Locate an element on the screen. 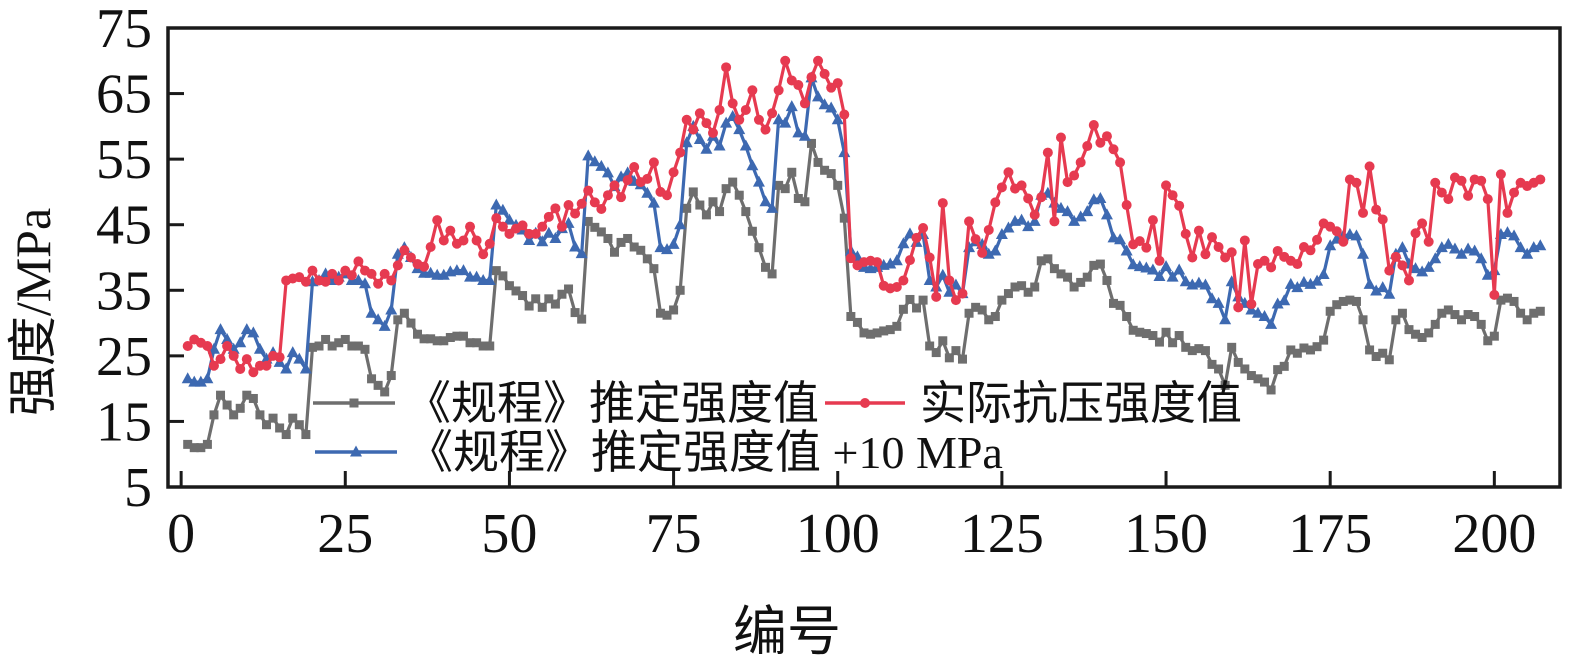 This screenshot has width=1575, height=671. x-axis-title: 编号 is located at coordinates (787, 632).